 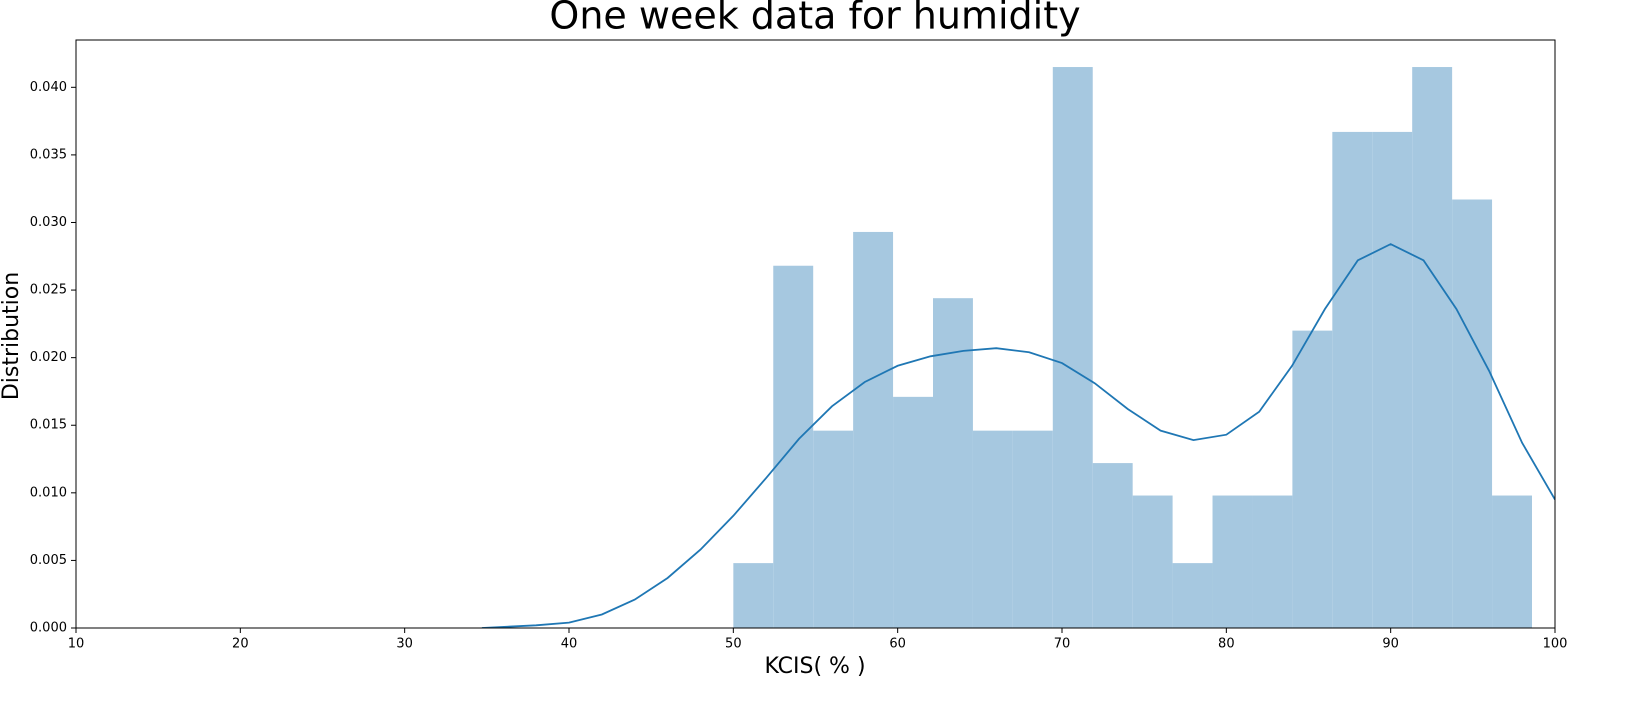 What do you see at coordinates (12, 336) in the screenshot?
I see `y-axis-label: Distribution` at bounding box center [12, 336].